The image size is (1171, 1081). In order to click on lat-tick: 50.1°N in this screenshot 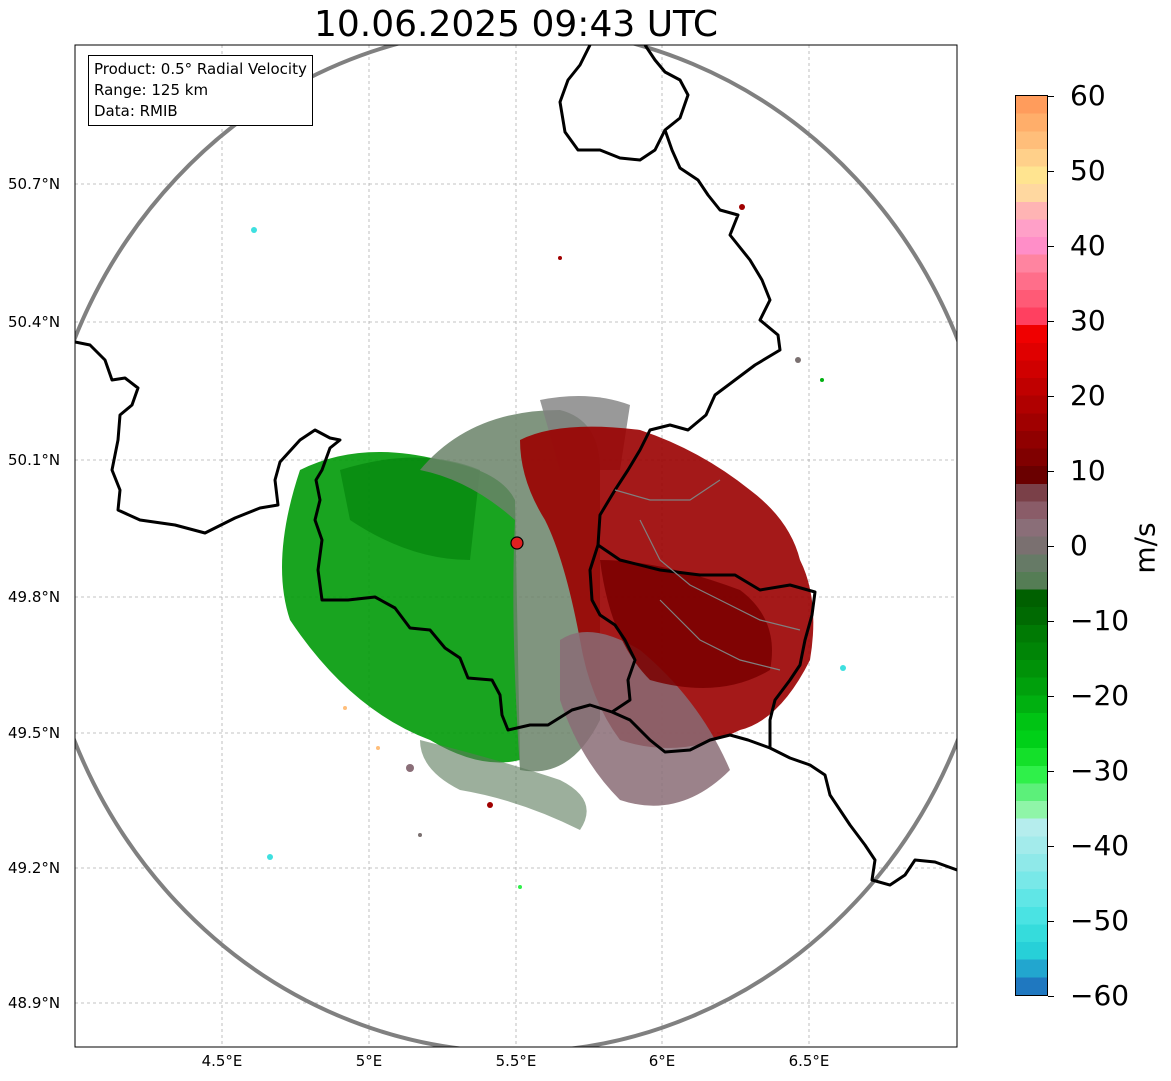, I will do `click(34, 460)`.